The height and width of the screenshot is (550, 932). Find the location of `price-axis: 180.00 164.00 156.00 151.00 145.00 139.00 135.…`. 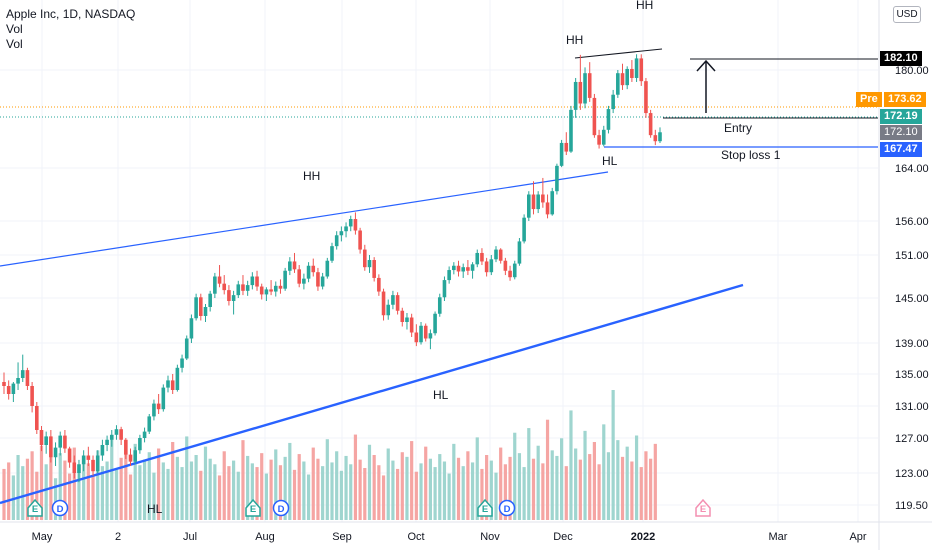

price-axis: 180.00 164.00 156.00 151.00 145.00 139.00 135.… is located at coordinates (903, 275).